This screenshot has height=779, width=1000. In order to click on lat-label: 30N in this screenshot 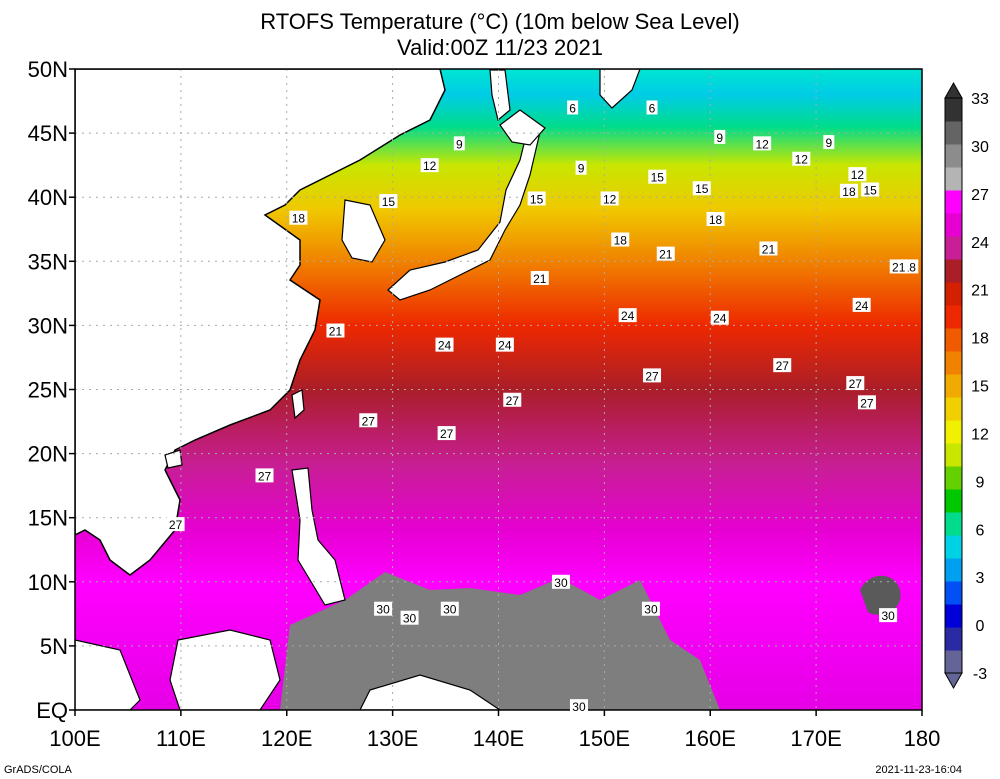, I will do `click(48, 325)`.